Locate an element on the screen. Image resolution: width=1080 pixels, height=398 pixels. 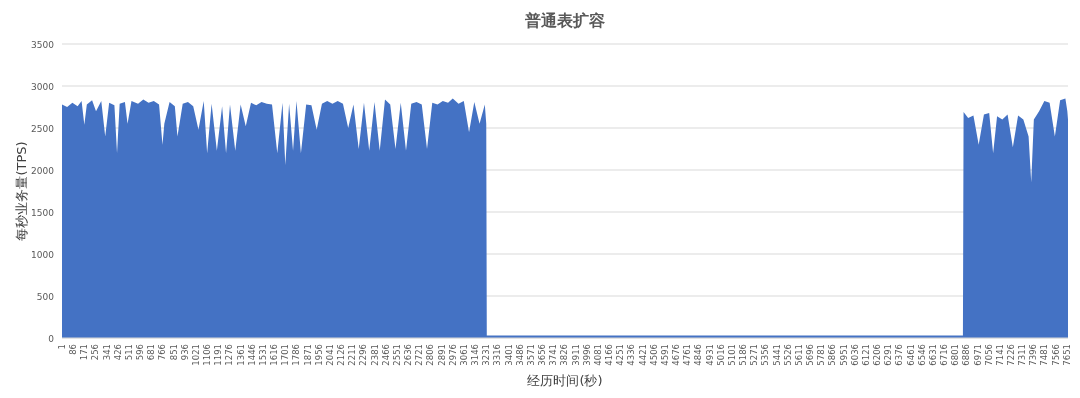
x-tick-label: 7311 is located at coordinates (1022, 355).